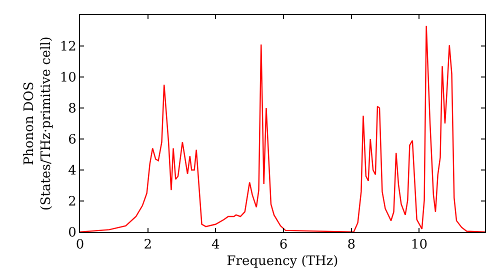  Describe the element at coordinates (38, 123) in the screenshot. I see `y-axis-title: Phonon DOS (States/THz·primitive cell)` at that location.